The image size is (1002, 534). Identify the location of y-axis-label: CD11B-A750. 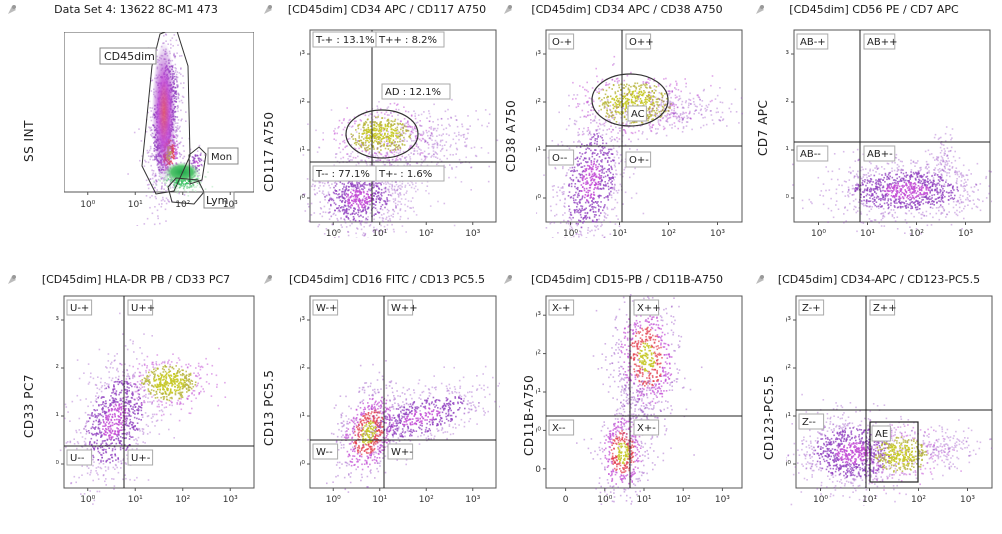
(529, 415).